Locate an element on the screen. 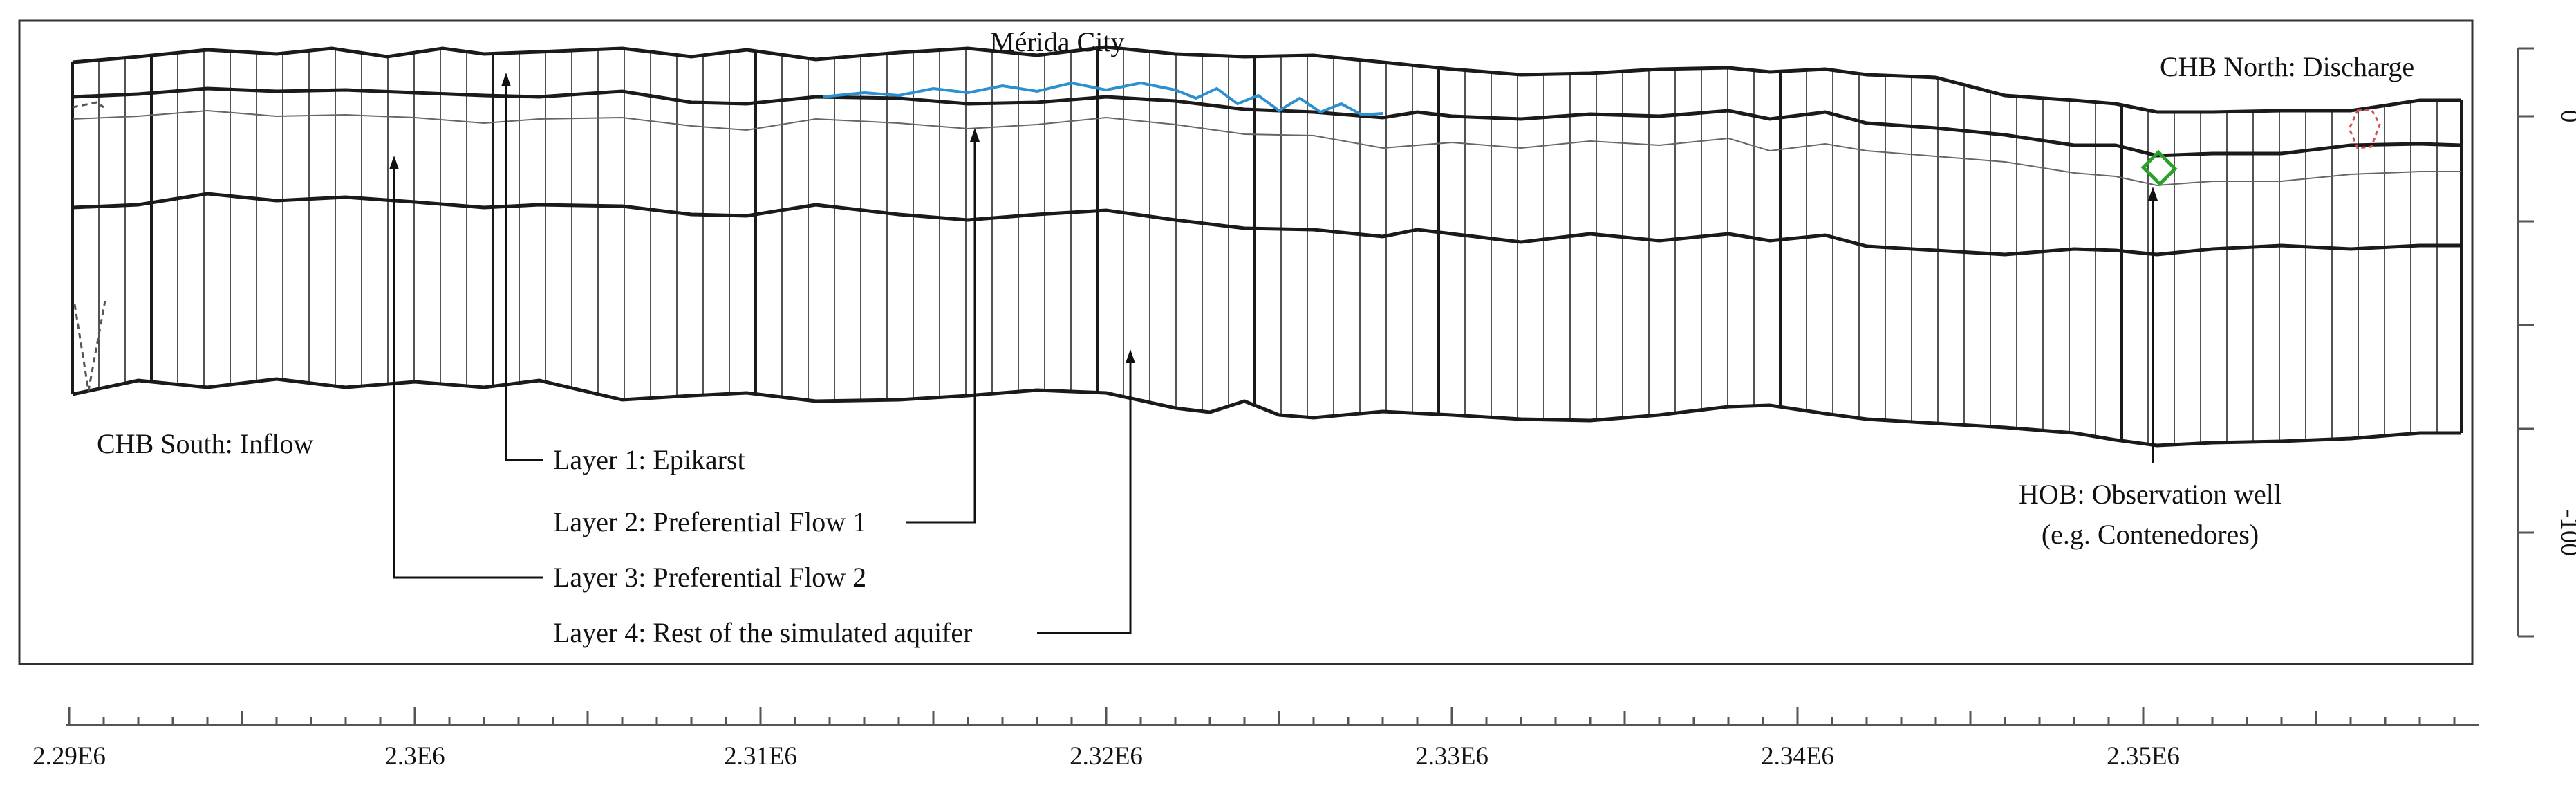  leader-layer4 is located at coordinates (1084, 495).